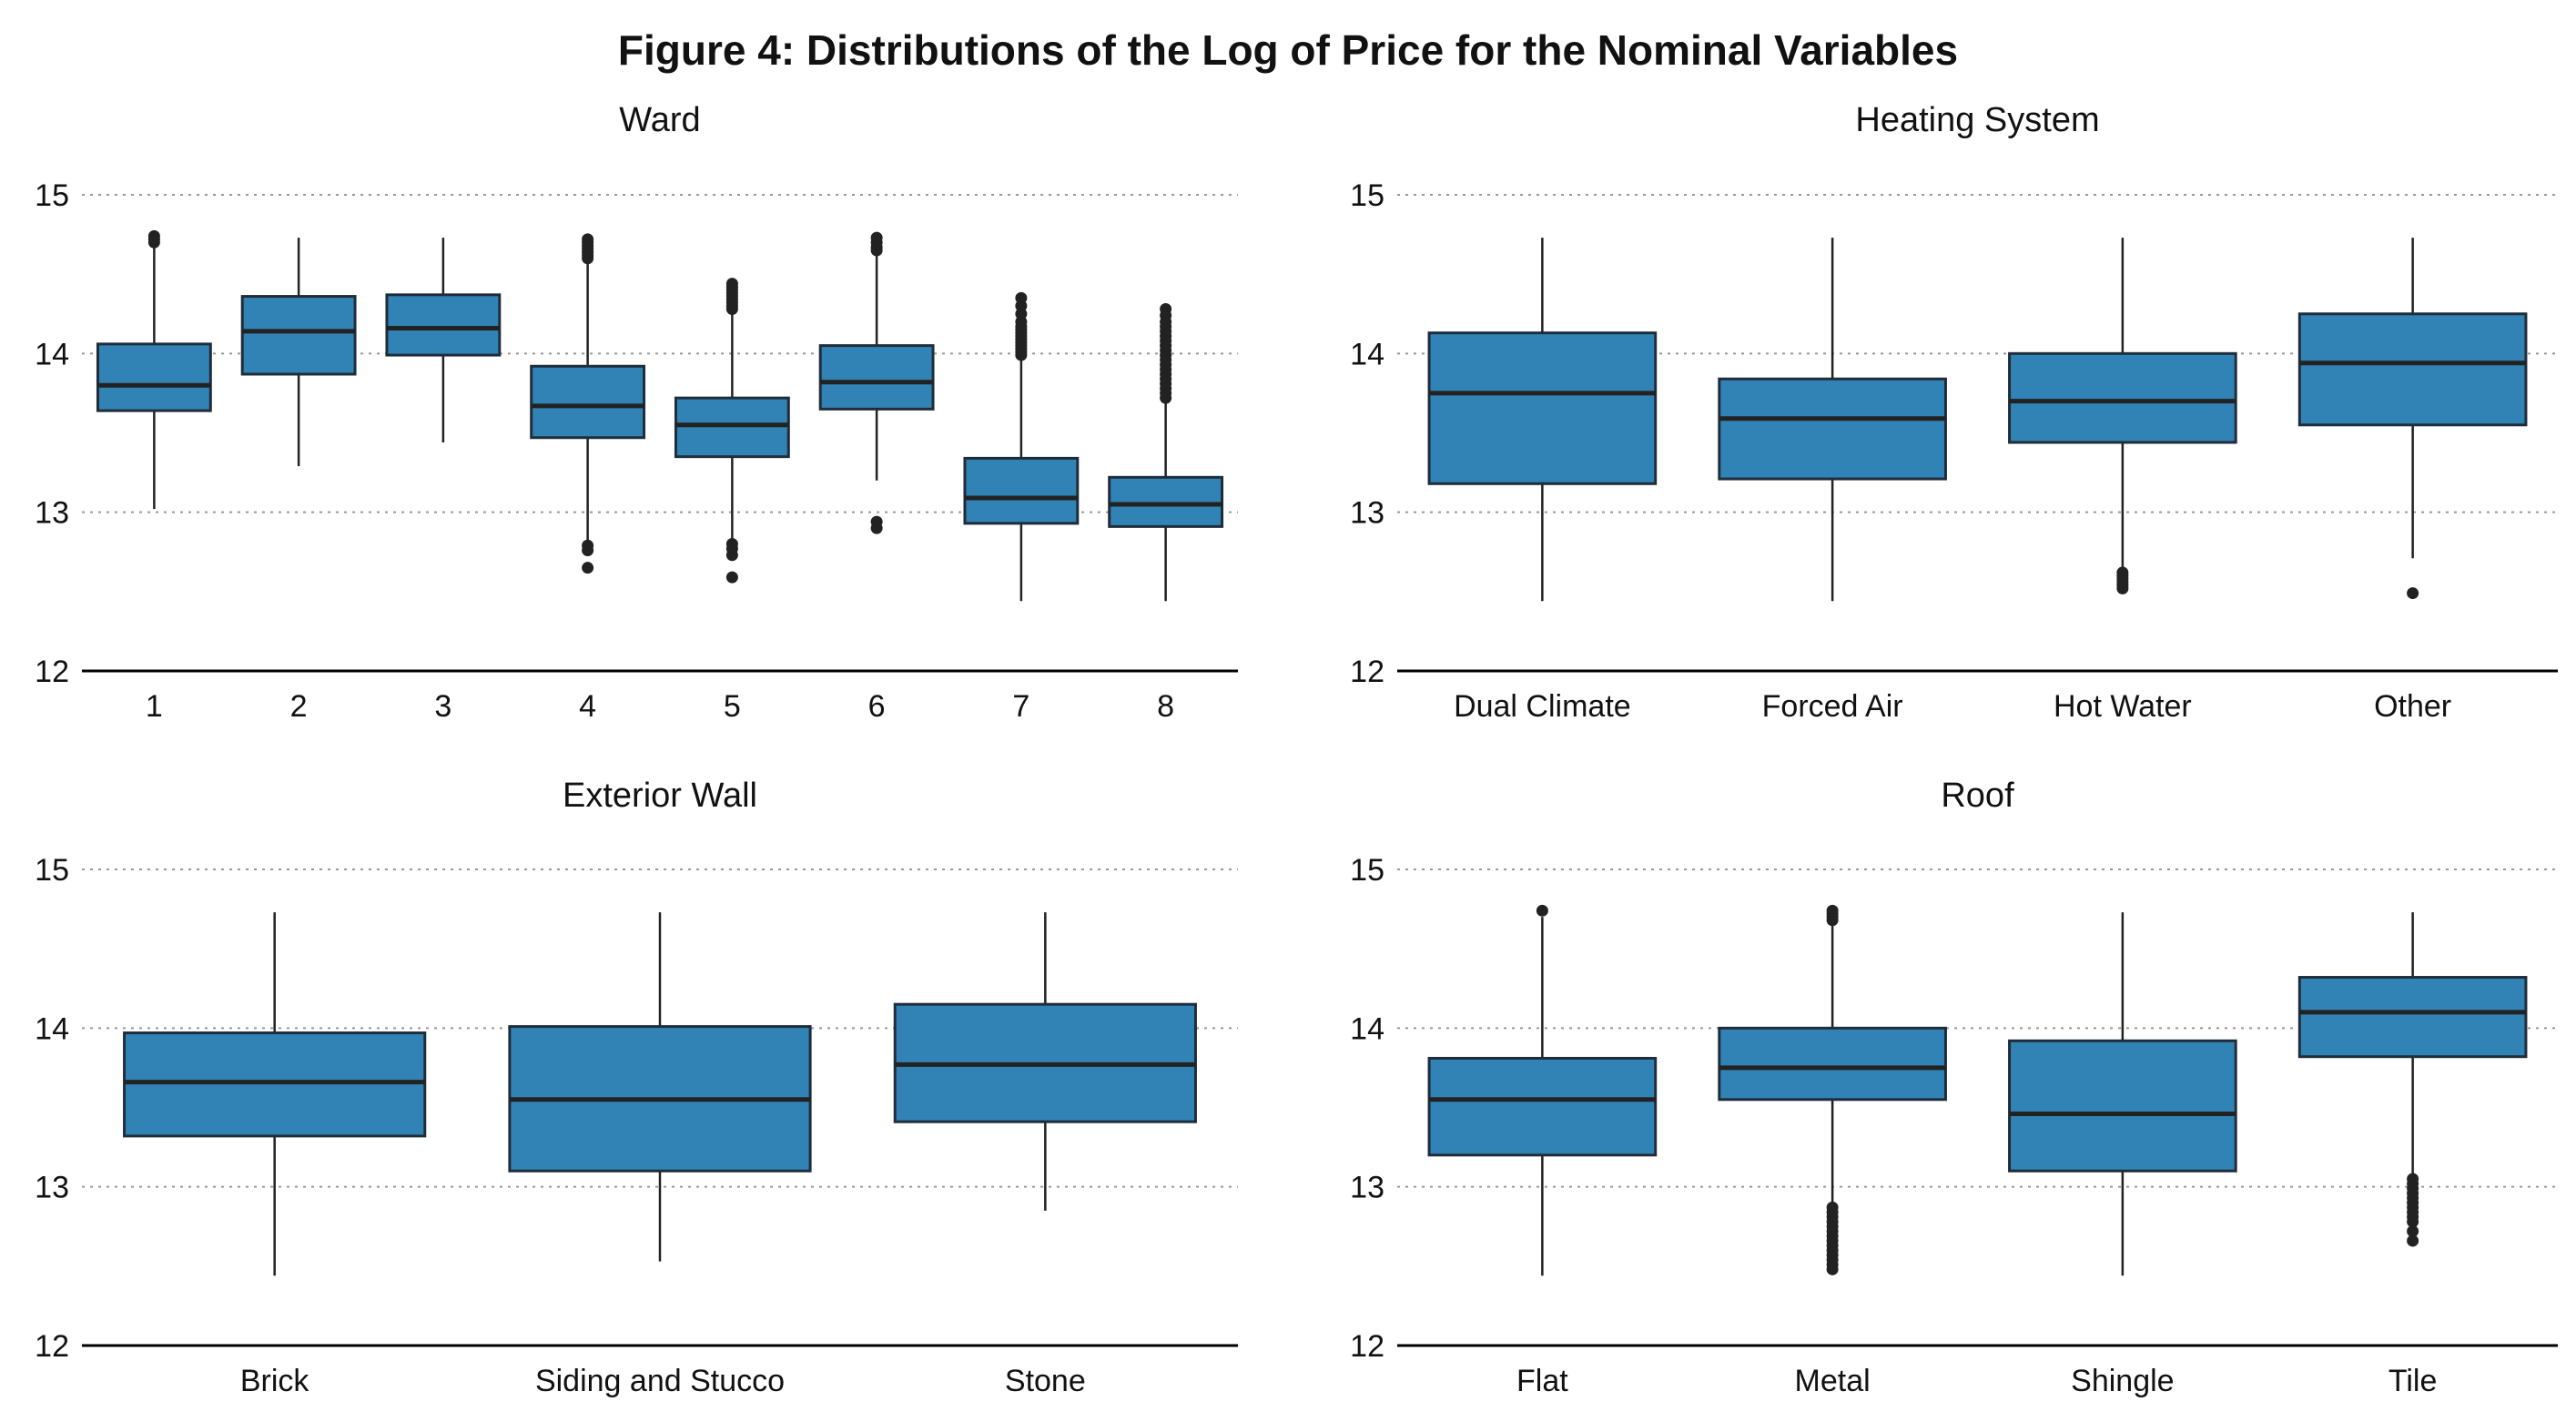 This screenshot has width=2576, height=1422. I want to click on box-Siding and Stucco, so click(660, 1087).